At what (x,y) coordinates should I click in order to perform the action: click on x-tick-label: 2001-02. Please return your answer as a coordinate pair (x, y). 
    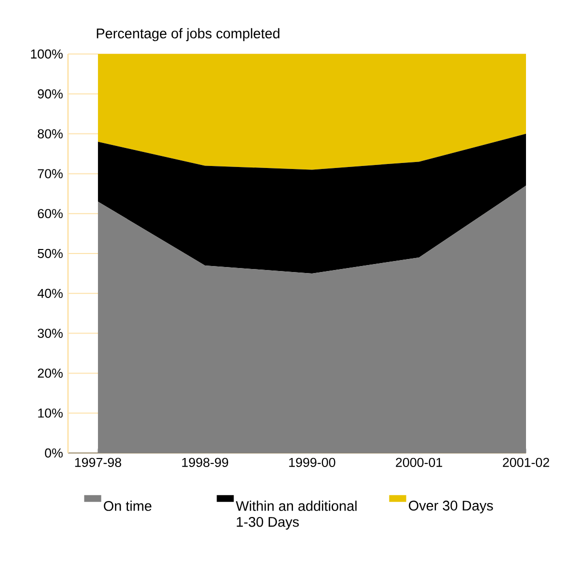
    Looking at the image, I should click on (526, 463).